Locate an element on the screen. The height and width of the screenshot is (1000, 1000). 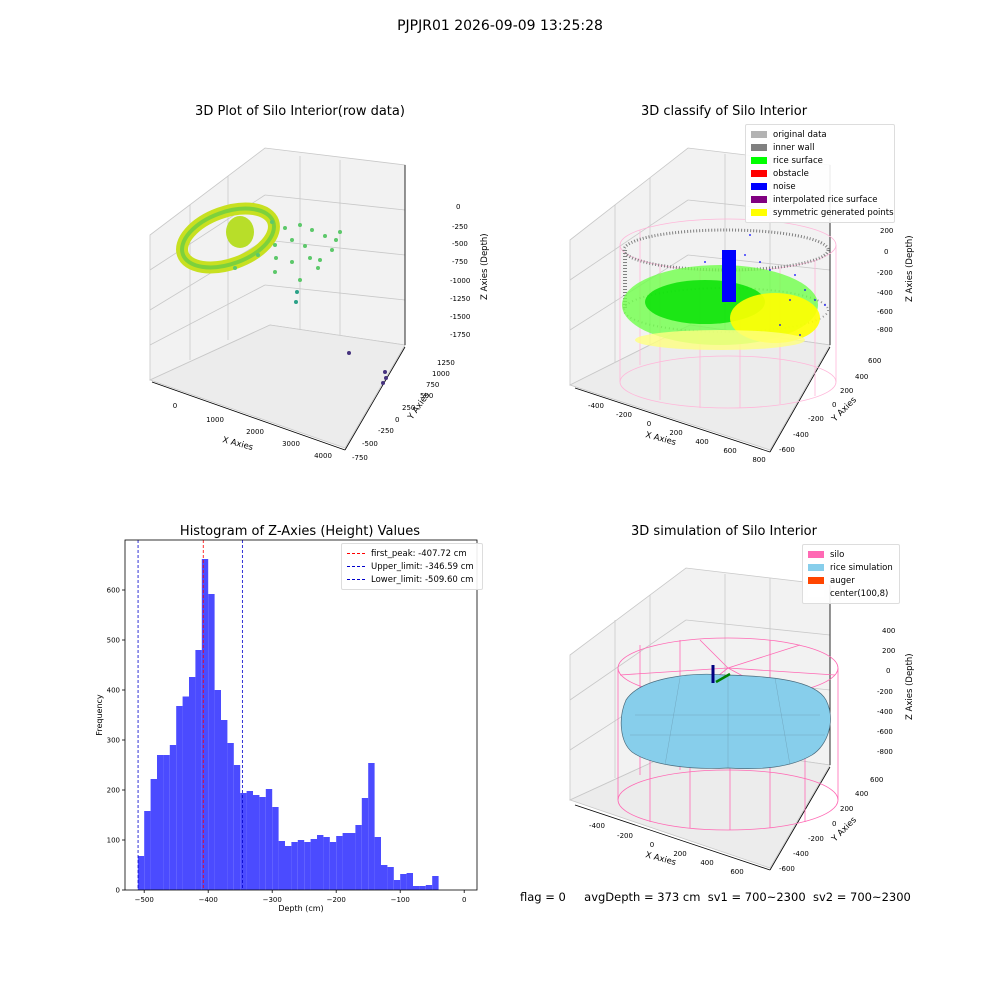
avg-depth-status: avgDepth = 373 cm is located at coordinates (642, 897).